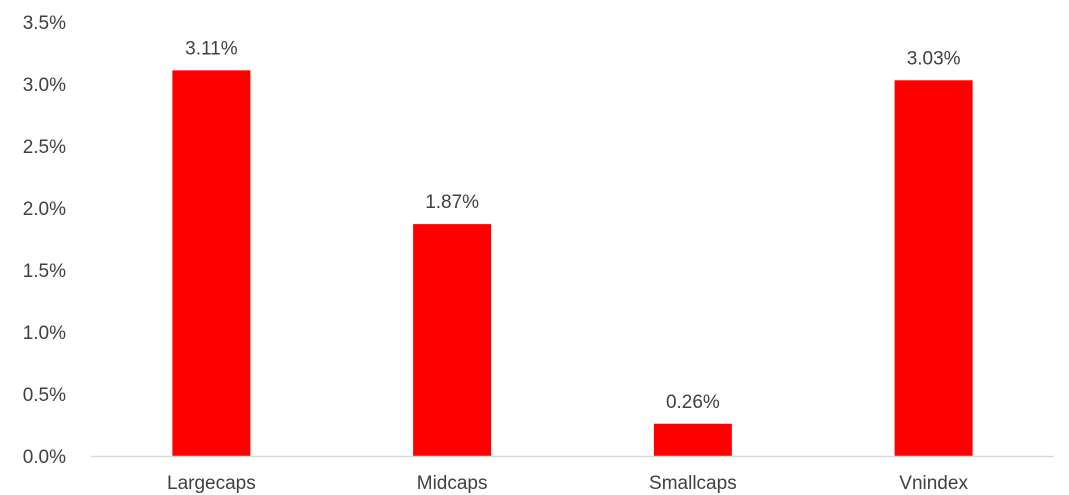 This screenshot has width=1069, height=495. What do you see at coordinates (452, 483) in the screenshot?
I see `x-tick-label-midcaps: Midcaps` at bounding box center [452, 483].